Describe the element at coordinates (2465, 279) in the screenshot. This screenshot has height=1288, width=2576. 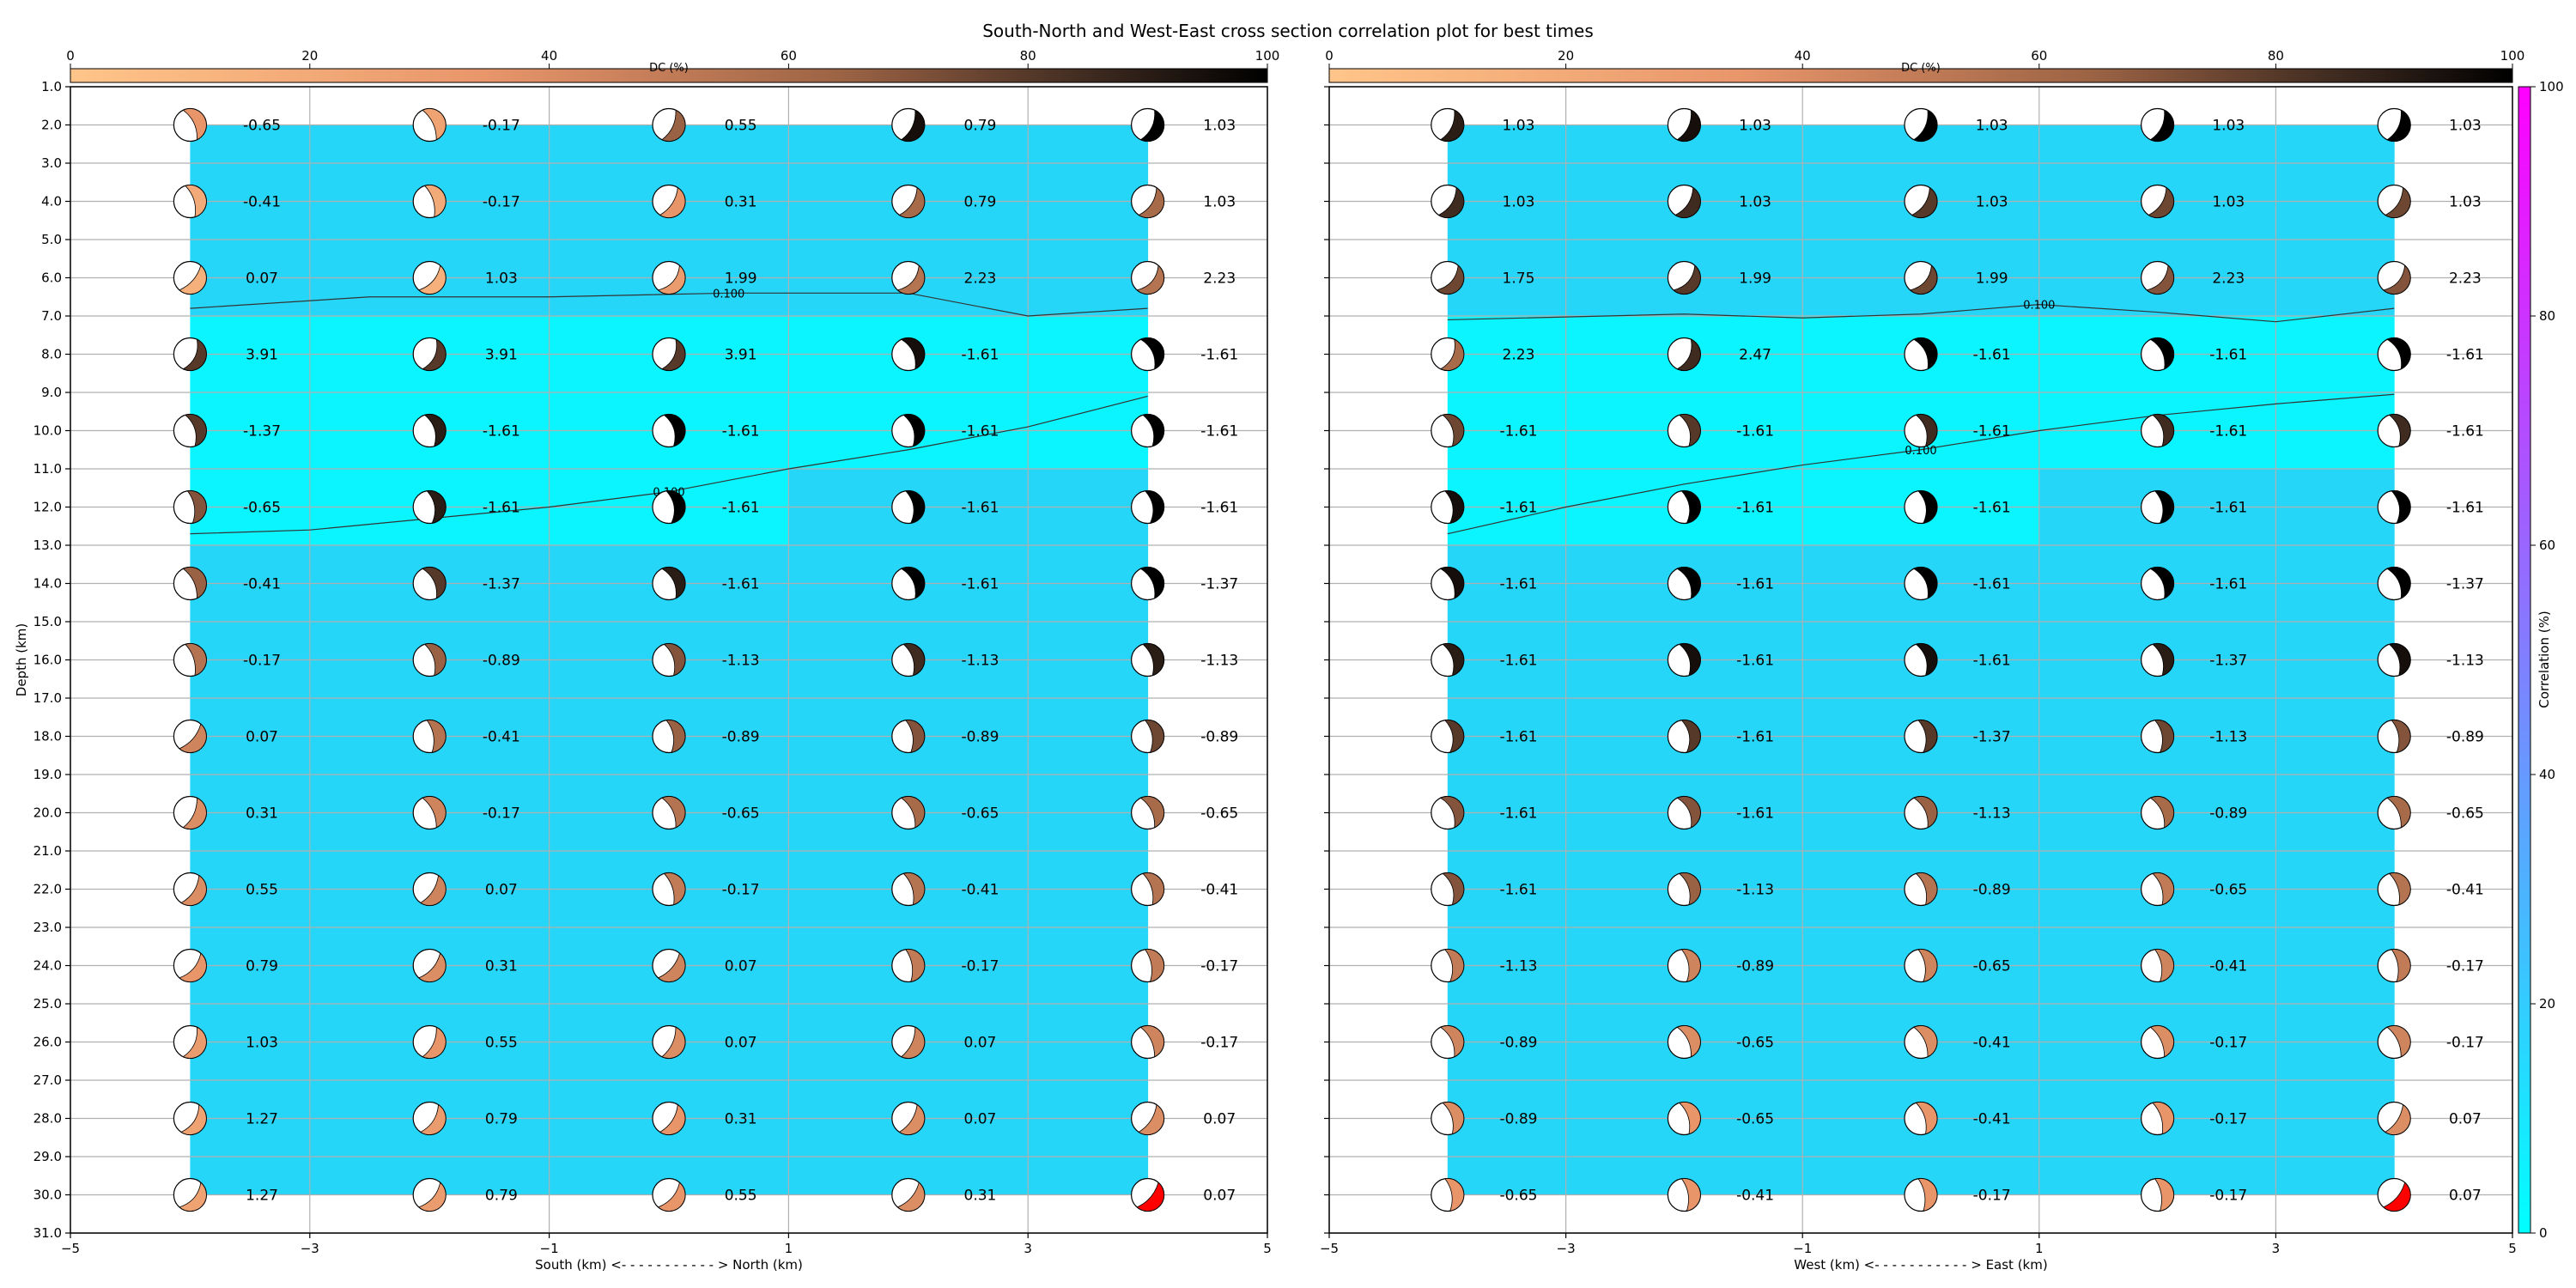
I see `variance-reduction-value: 2.23` at that location.